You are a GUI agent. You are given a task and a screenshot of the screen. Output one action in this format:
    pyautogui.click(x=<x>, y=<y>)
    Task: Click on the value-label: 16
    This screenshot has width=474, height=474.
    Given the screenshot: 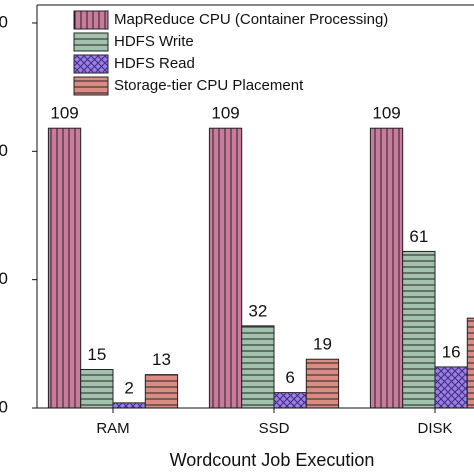 What is the action you would take?
    pyautogui.click(x=451, y=351)
    